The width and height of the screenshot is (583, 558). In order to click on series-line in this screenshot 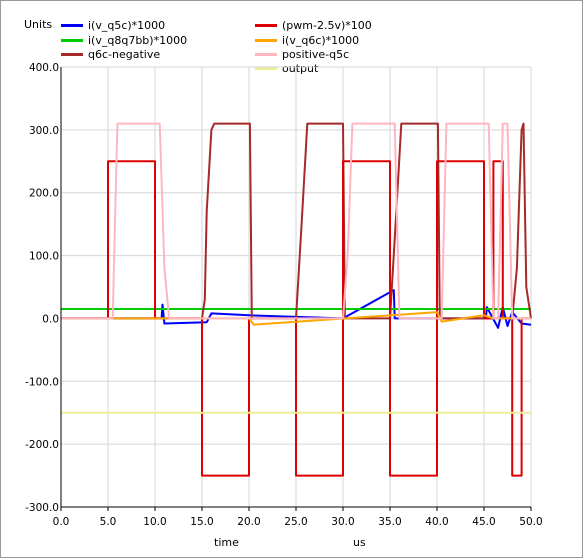, I will do `click(296, 309)`.